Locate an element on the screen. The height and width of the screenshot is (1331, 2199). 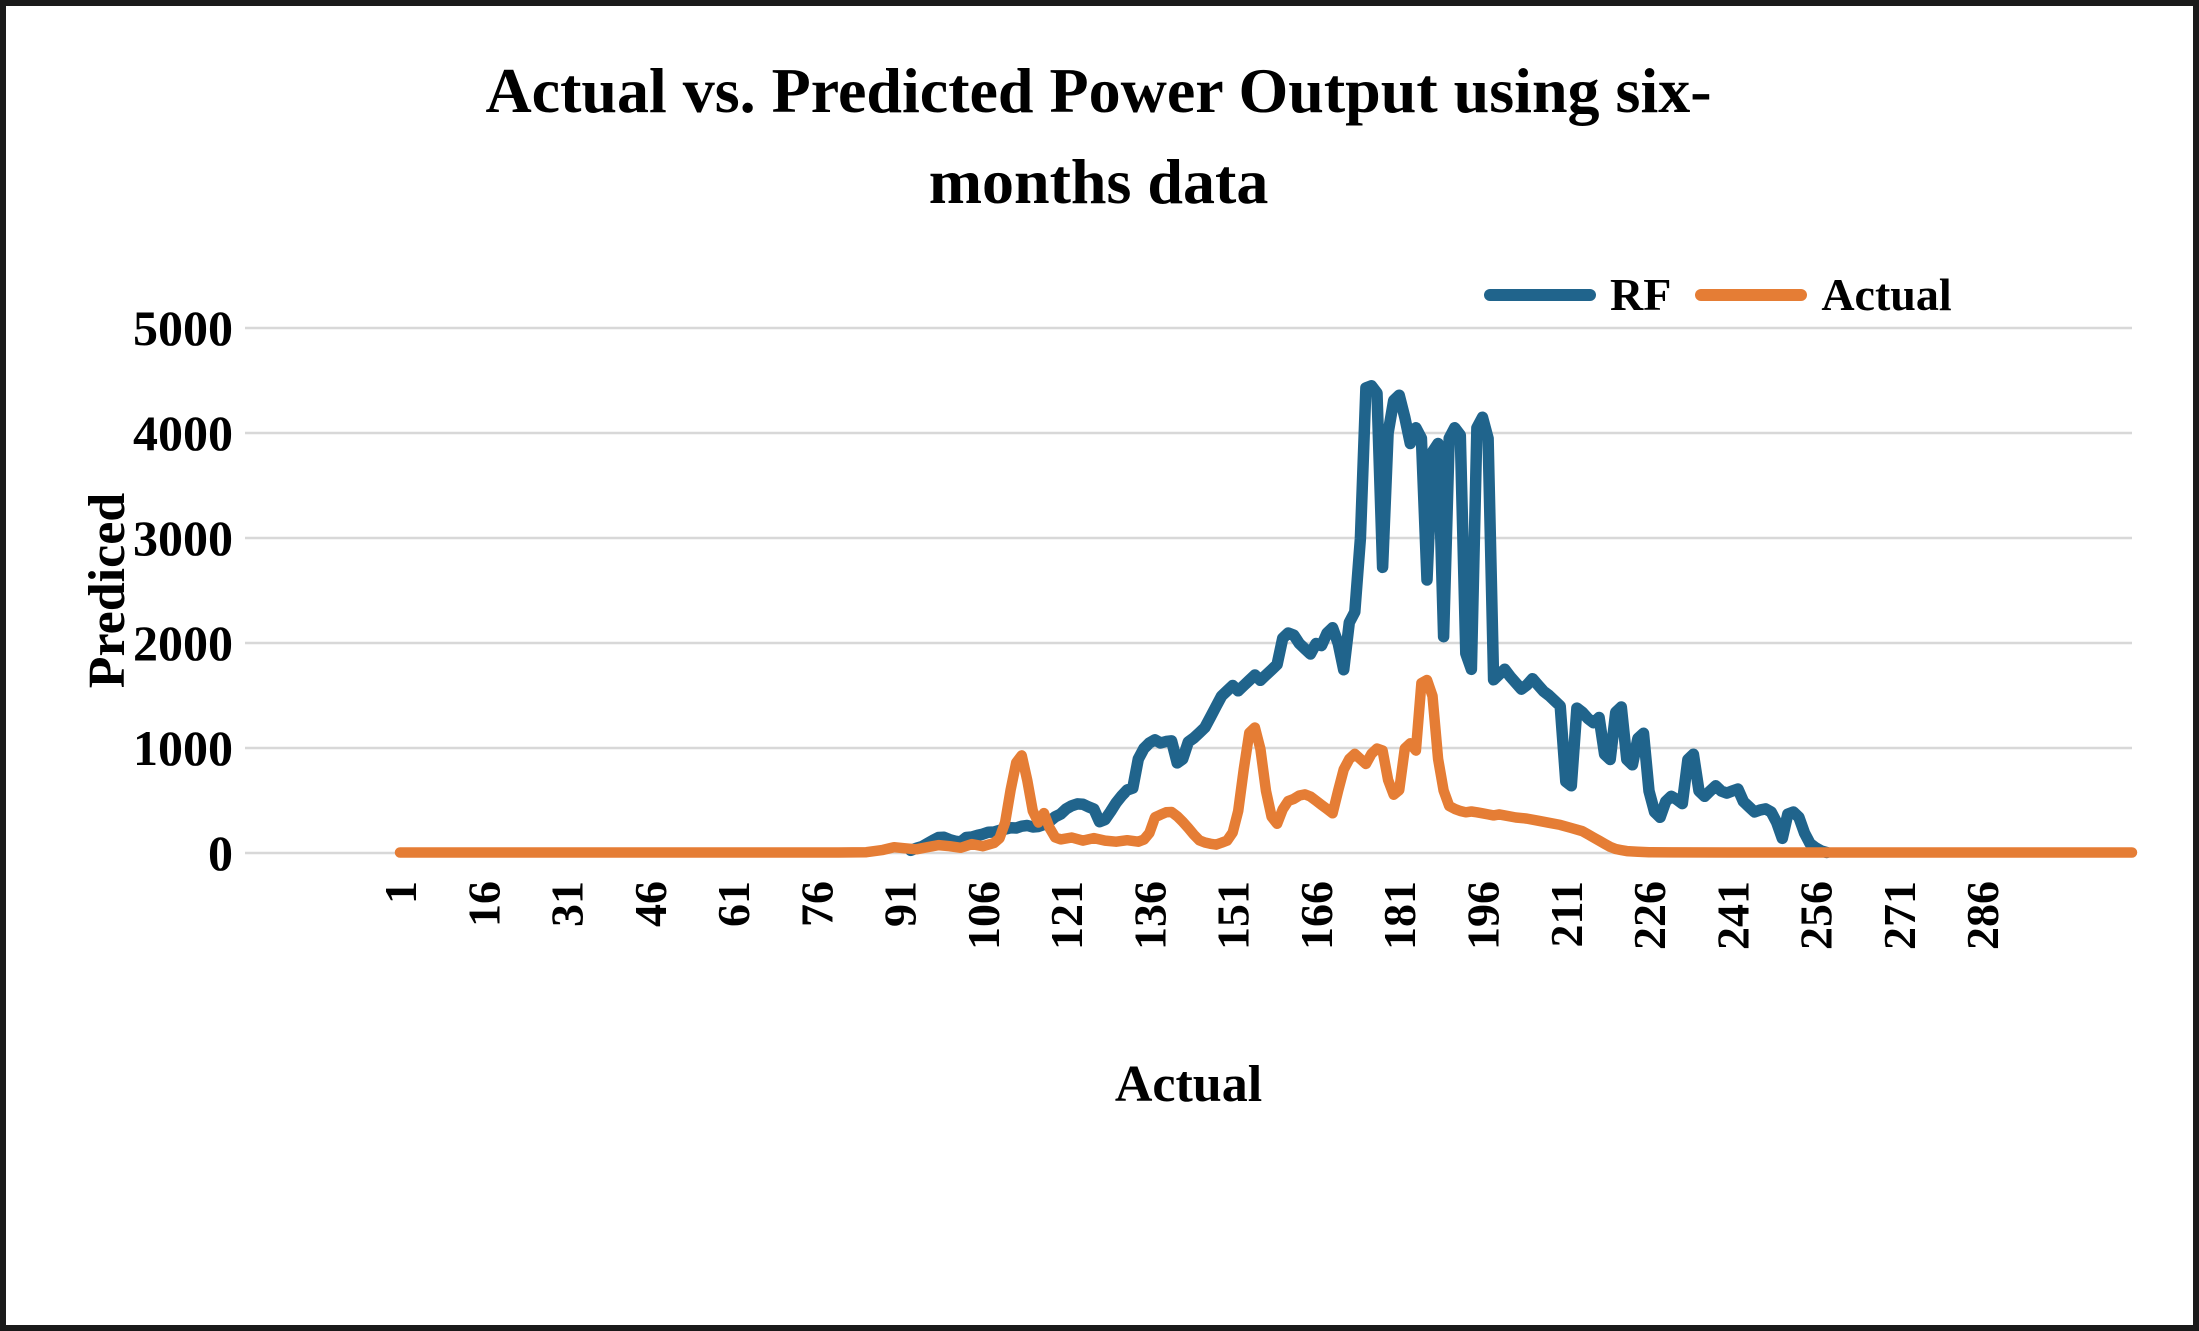
x-tick-label: 16 is located at coordinates (483, 904).